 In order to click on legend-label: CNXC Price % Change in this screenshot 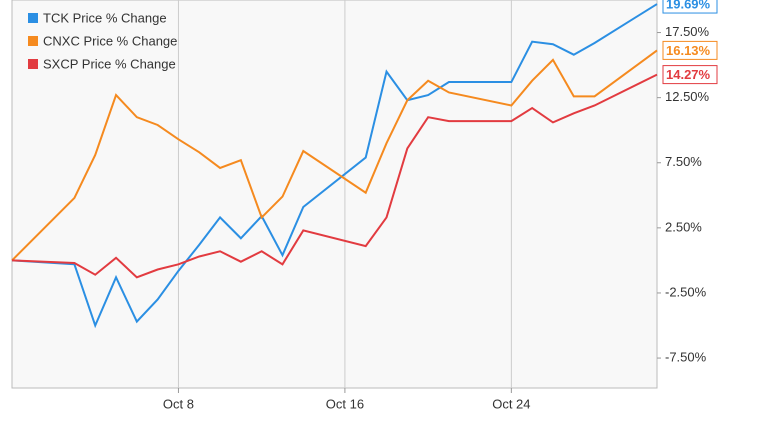, I will do `click(110, 40)`.